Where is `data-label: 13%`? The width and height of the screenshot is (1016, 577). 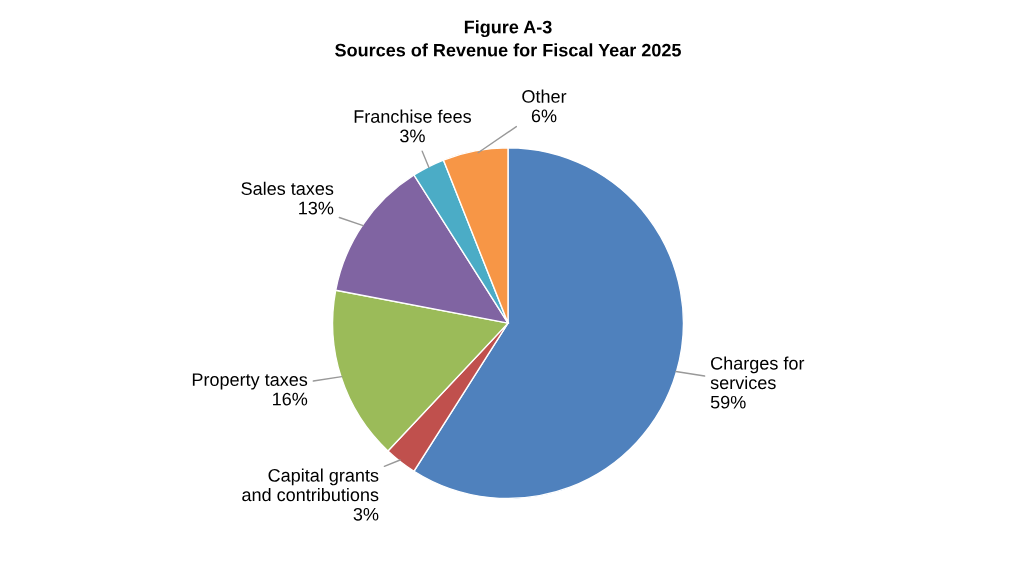
data-label: 13% is located at coordinates (316, 208).